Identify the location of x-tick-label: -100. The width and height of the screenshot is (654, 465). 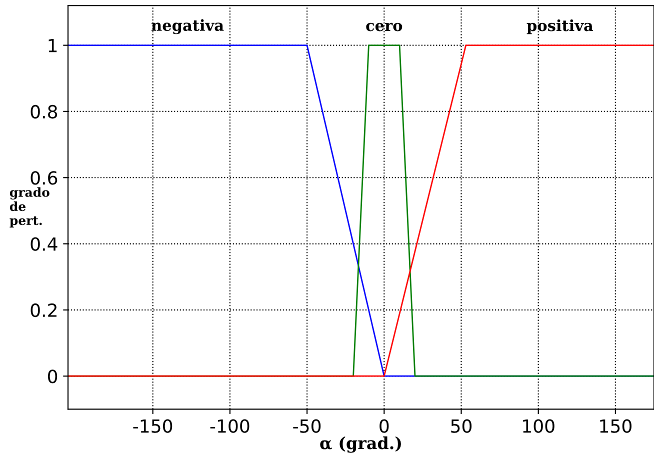
(230, 426).